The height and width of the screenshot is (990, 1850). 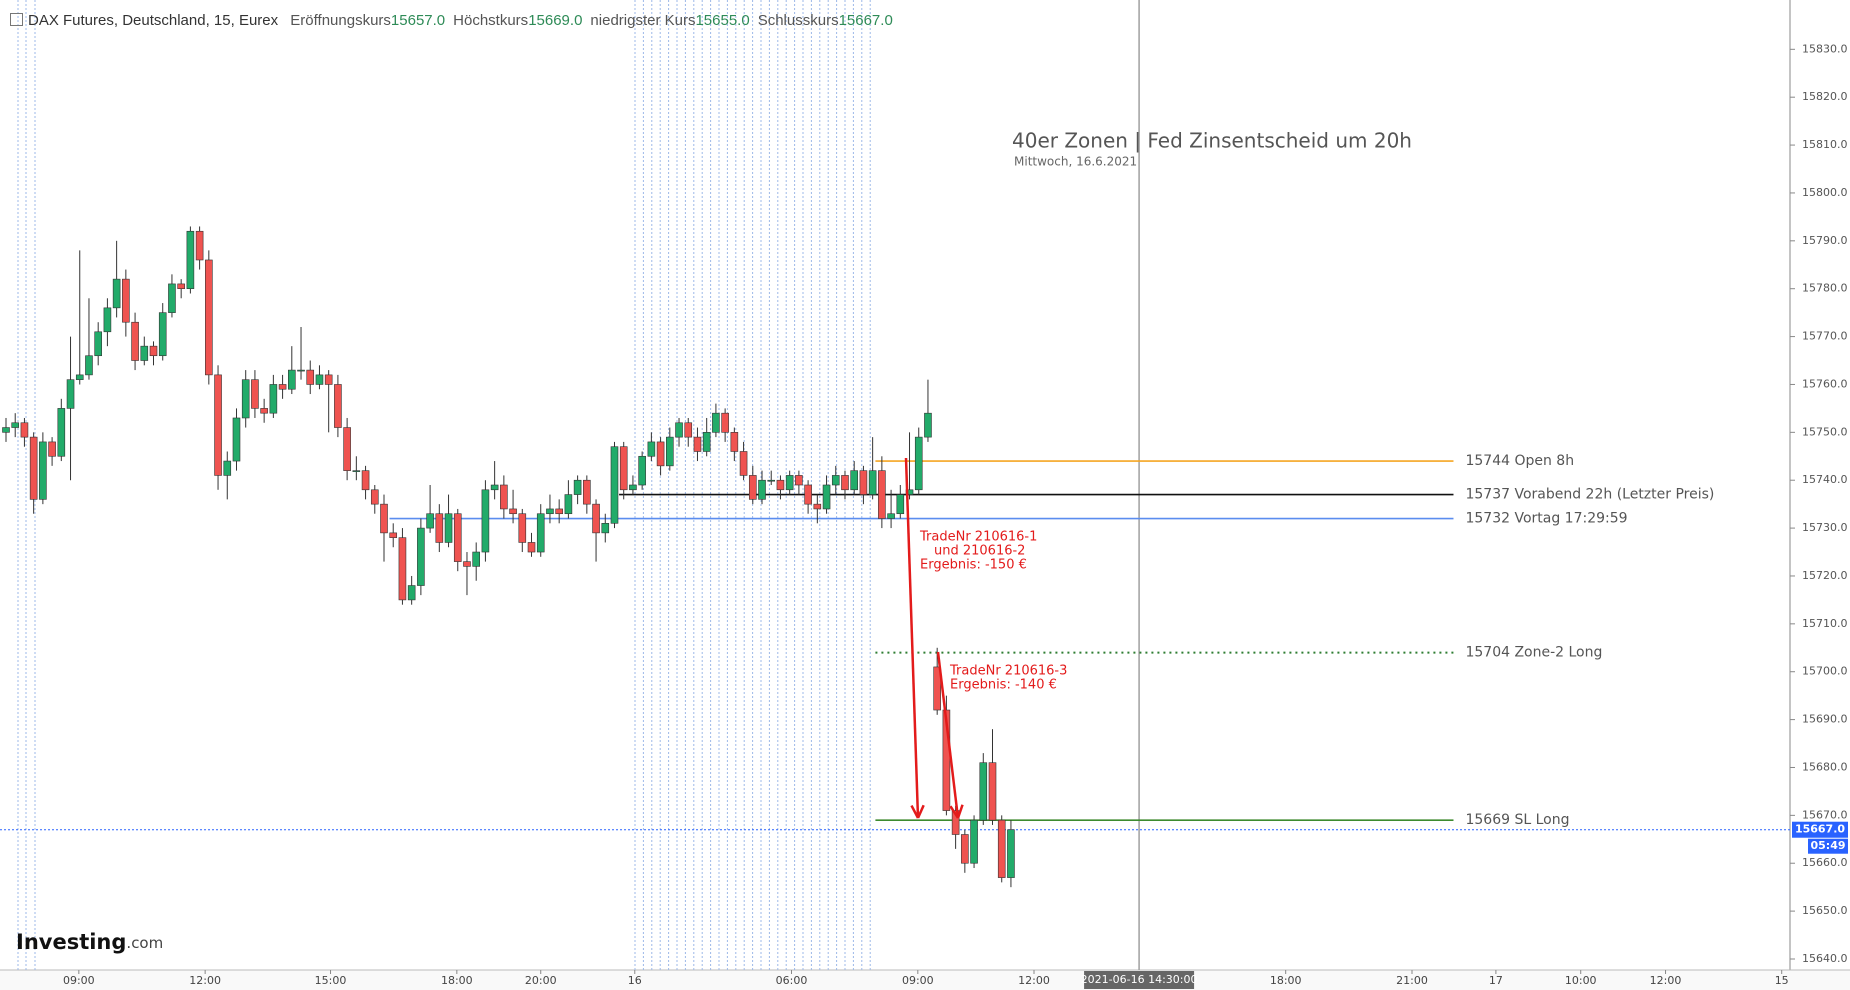 What do you see at coordinates (1828, 846) in the screenshot?
I see `timer-tag` at bounding box center [1828, 846].